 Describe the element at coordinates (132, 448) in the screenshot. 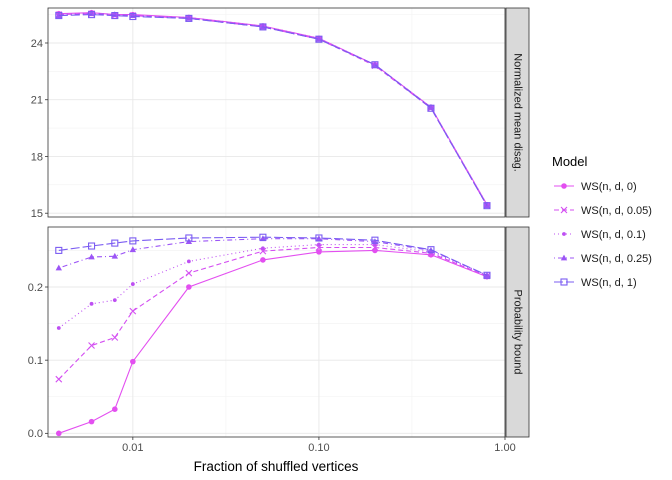

I see `x-tick-label: 0.01` at that location.